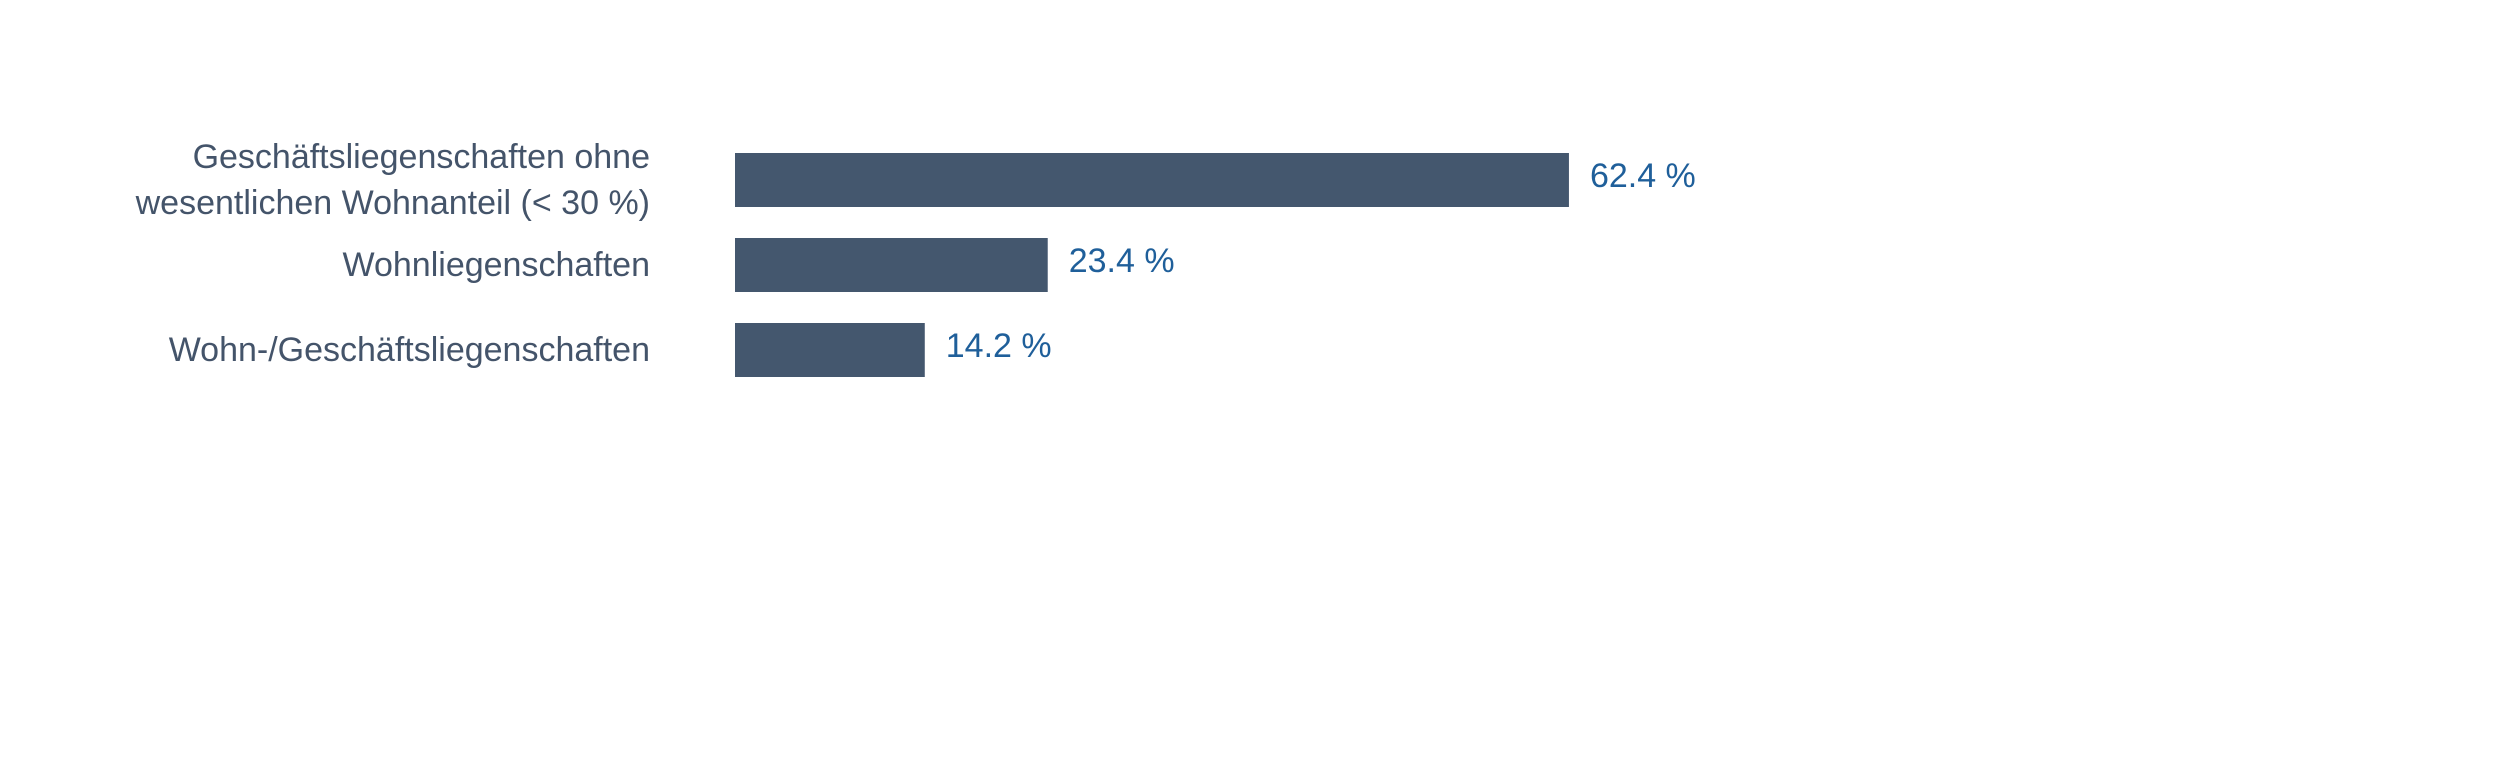  I want to click on value-label-1: 23.4 %, so click(1122, 261).